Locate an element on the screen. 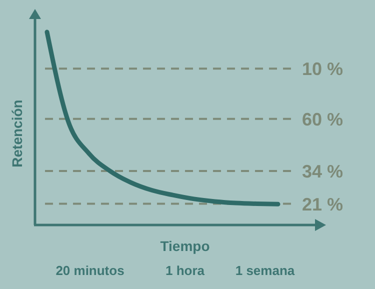 This screenshot has width=375, height=289. text: 1 hora is located at coordinates (185, 270).